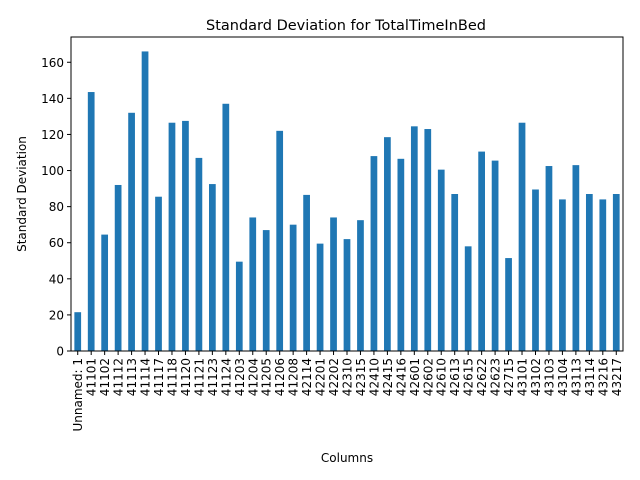 The width and height of the screenshot is (640, 480). What do you see at coordinates (92, 377) in the screenshot?
I see `x-tick-label: 41101` at bounding box center [92, 377].